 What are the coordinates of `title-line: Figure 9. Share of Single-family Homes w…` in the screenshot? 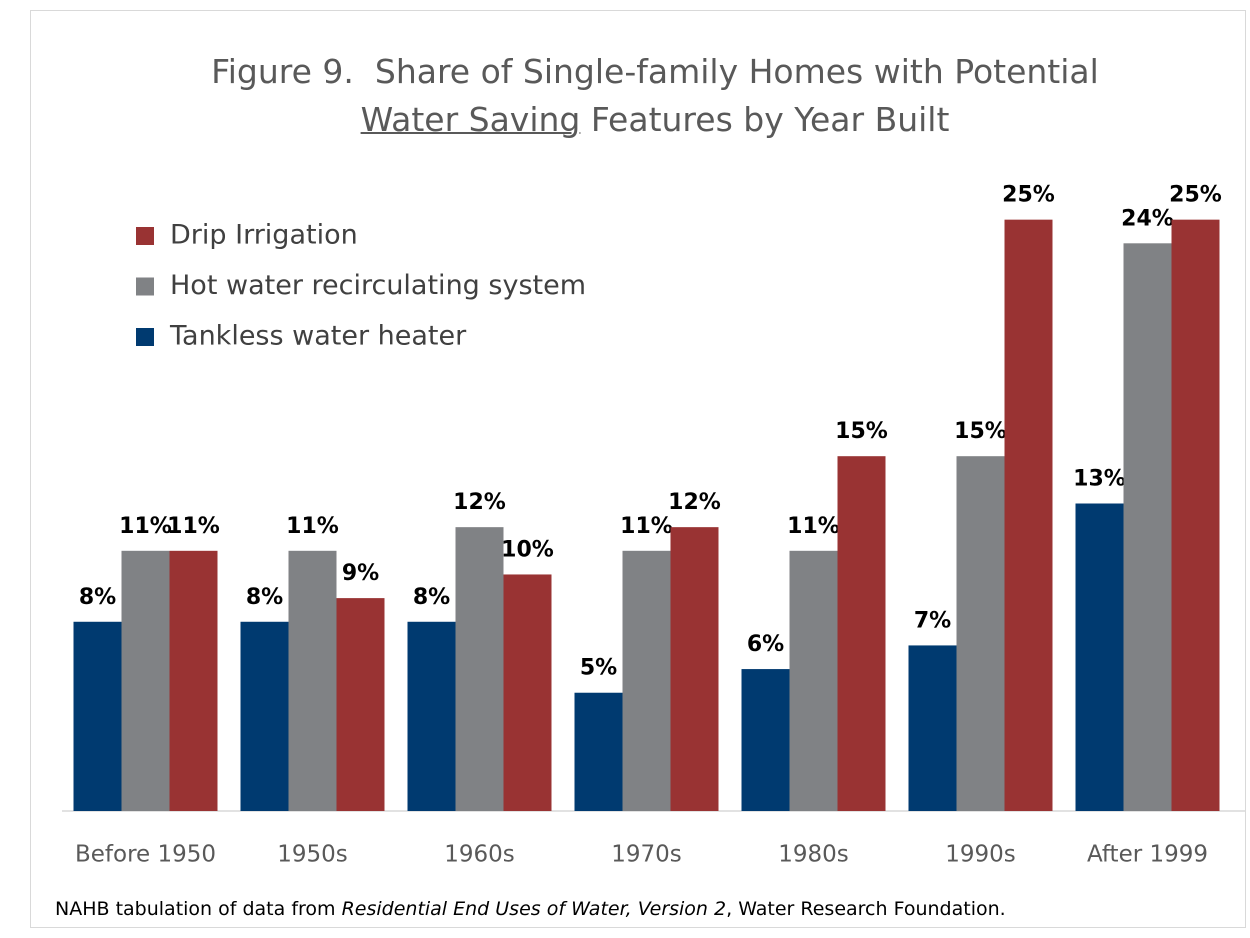 It's located at (655, 71).